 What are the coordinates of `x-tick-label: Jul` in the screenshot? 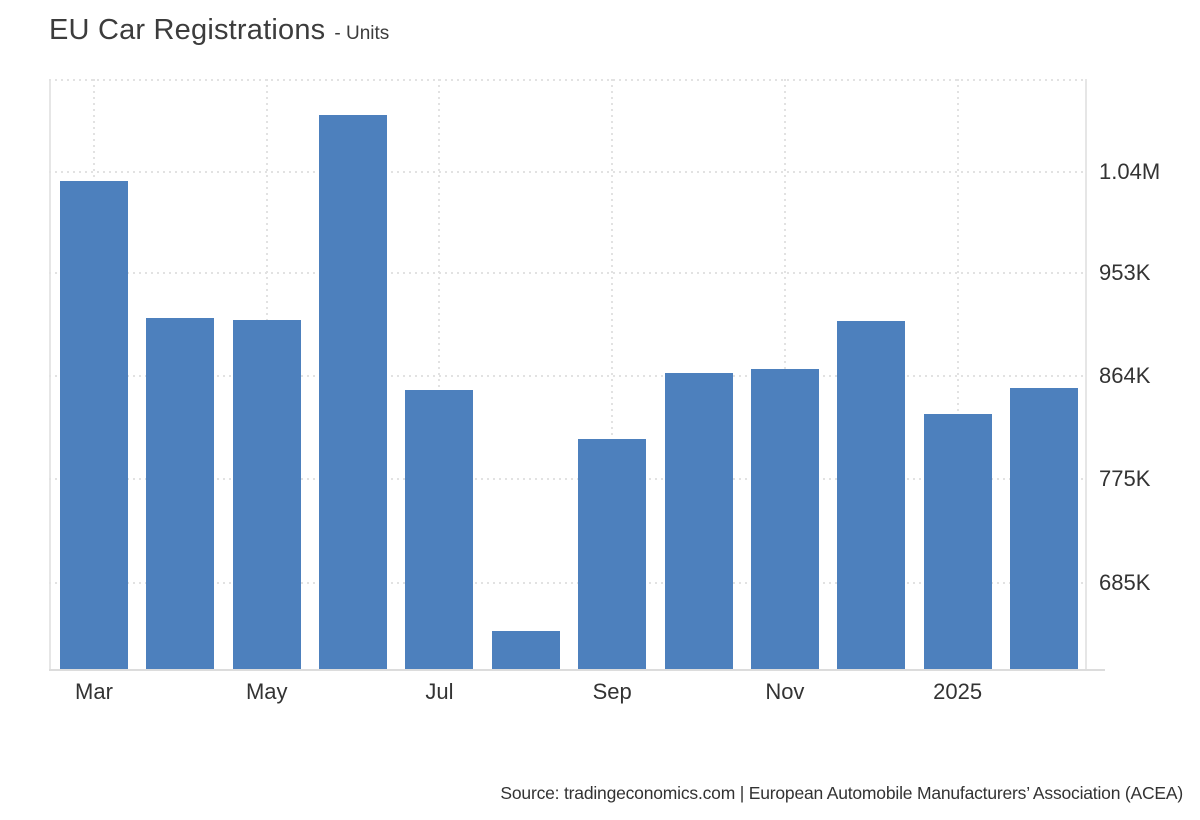 It's located at (439, 691).